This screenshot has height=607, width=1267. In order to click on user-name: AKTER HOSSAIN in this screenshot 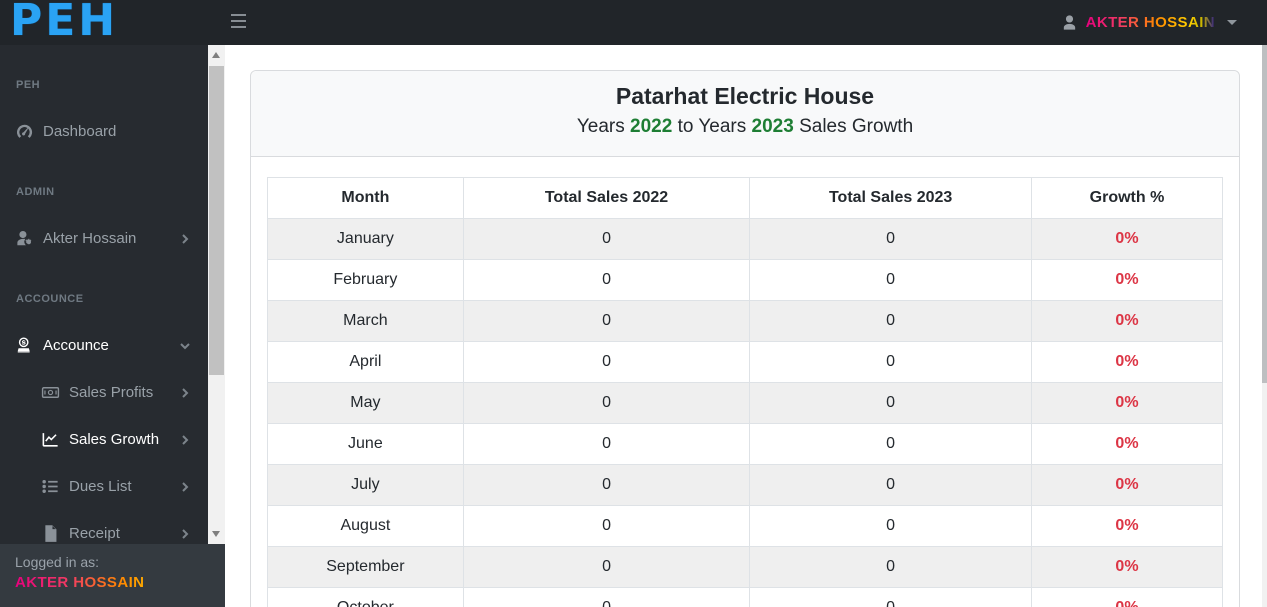, I will do `click(1150, 22)`.